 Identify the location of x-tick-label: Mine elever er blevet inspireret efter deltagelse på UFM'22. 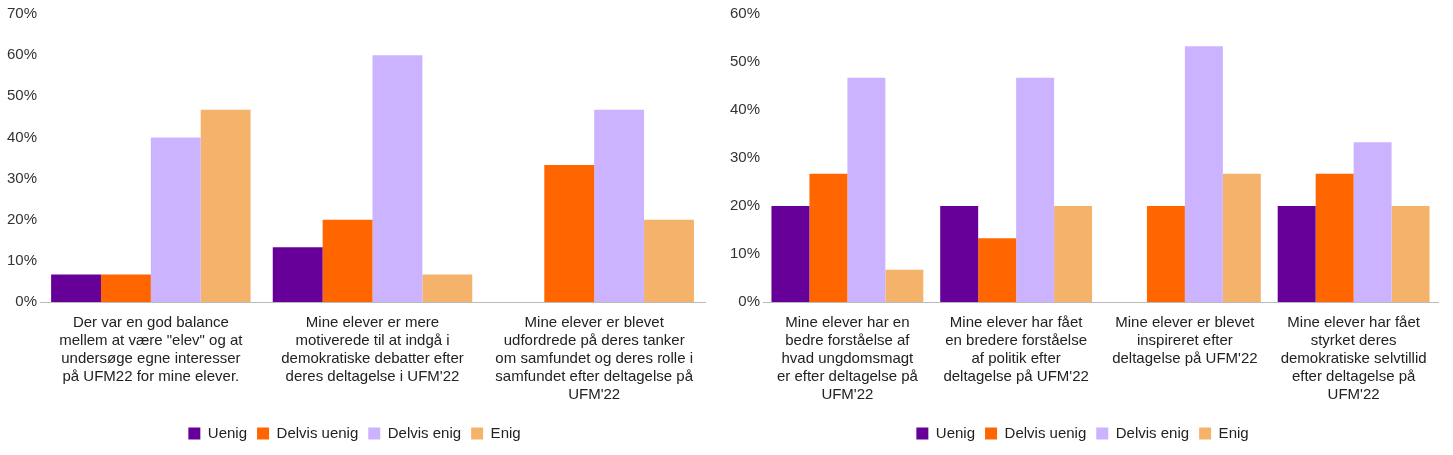
(1185, 340).